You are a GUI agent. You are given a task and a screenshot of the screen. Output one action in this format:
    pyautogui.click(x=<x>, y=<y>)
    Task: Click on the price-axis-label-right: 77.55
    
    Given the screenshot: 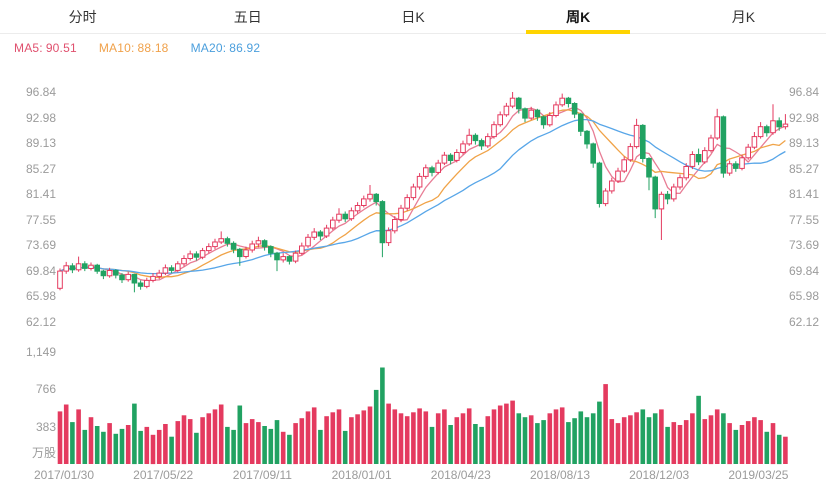 What is the action you would take?
    pyautogui.click(x=804, y=219)
    